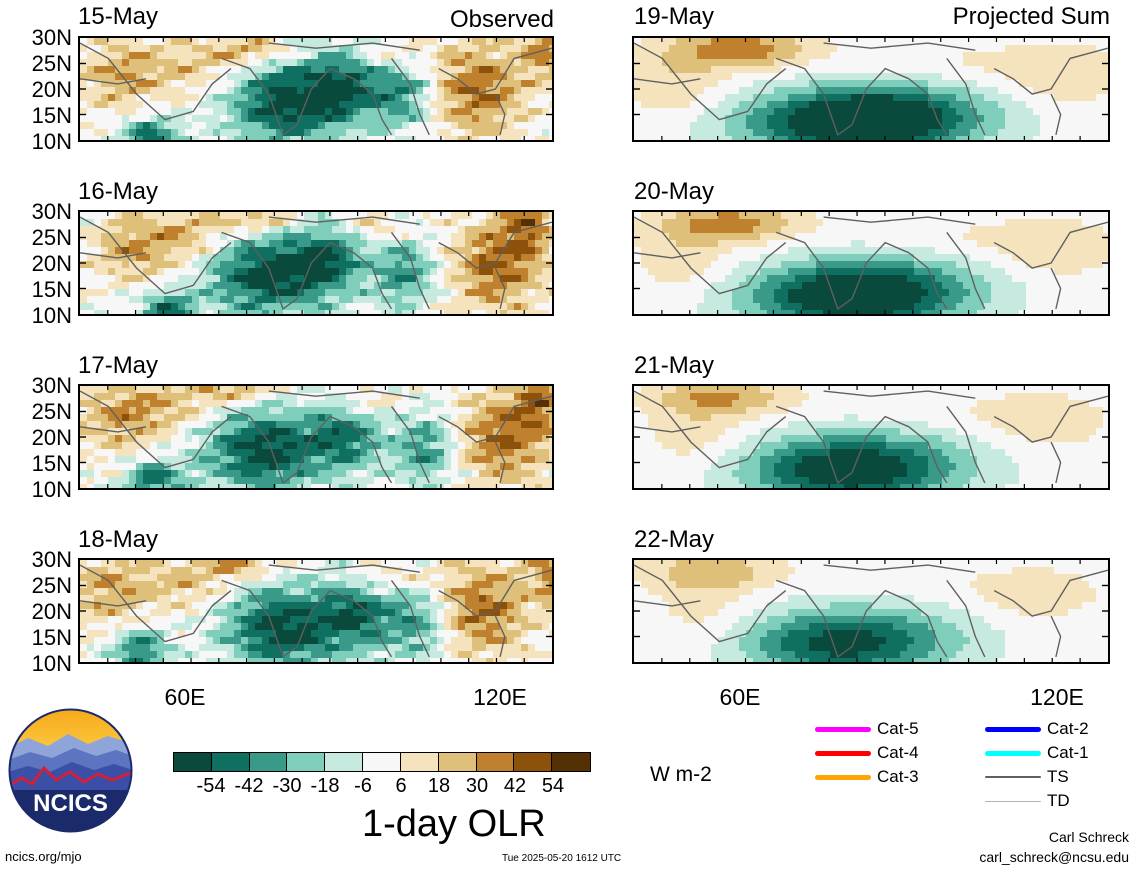 The height and width of the screenshot is (872, 1135). I want to click on date-label-obs-3: 17-May, so click(118, 365).